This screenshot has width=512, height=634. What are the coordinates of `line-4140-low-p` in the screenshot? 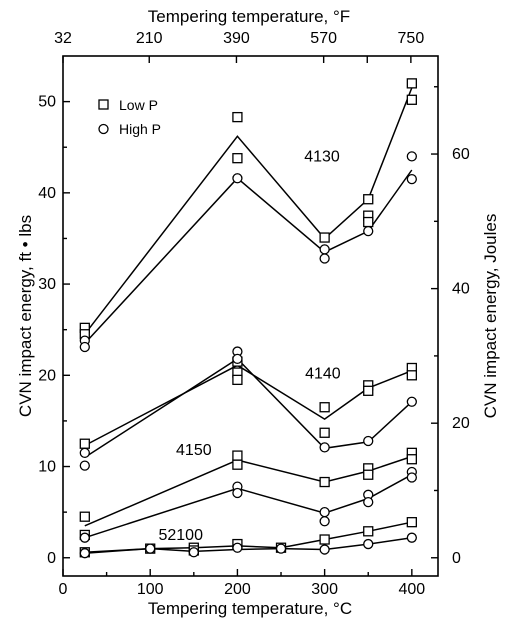 It's located at (248, 405).